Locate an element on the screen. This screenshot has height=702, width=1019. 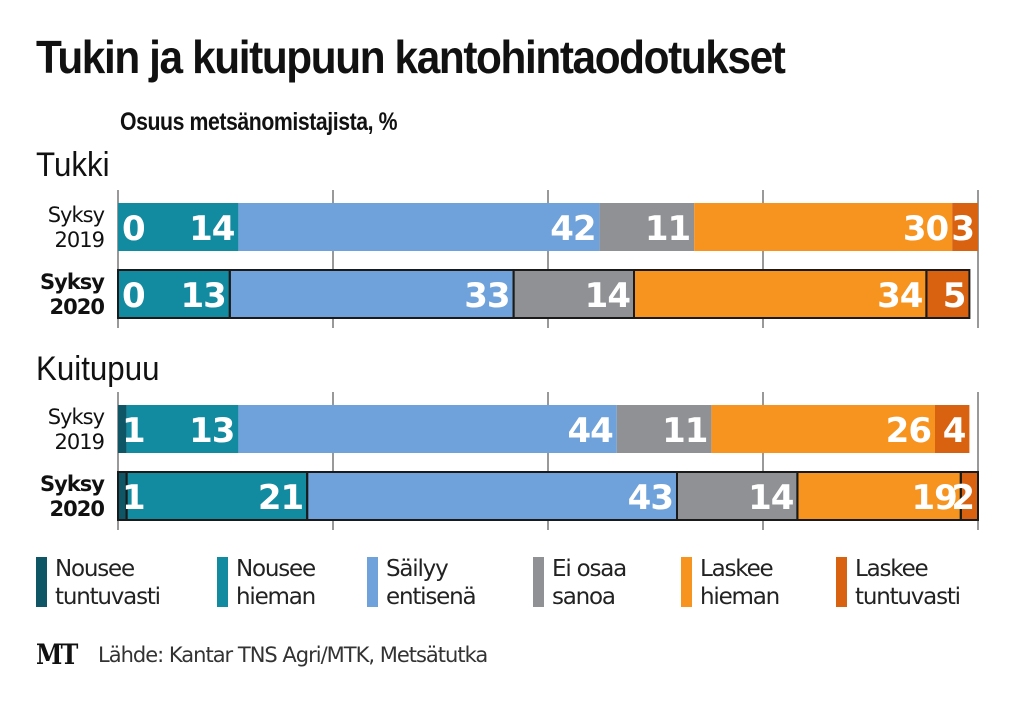
chart-subtitle: Osuus metsänomistajista, % is located at coordinates (259, 122).